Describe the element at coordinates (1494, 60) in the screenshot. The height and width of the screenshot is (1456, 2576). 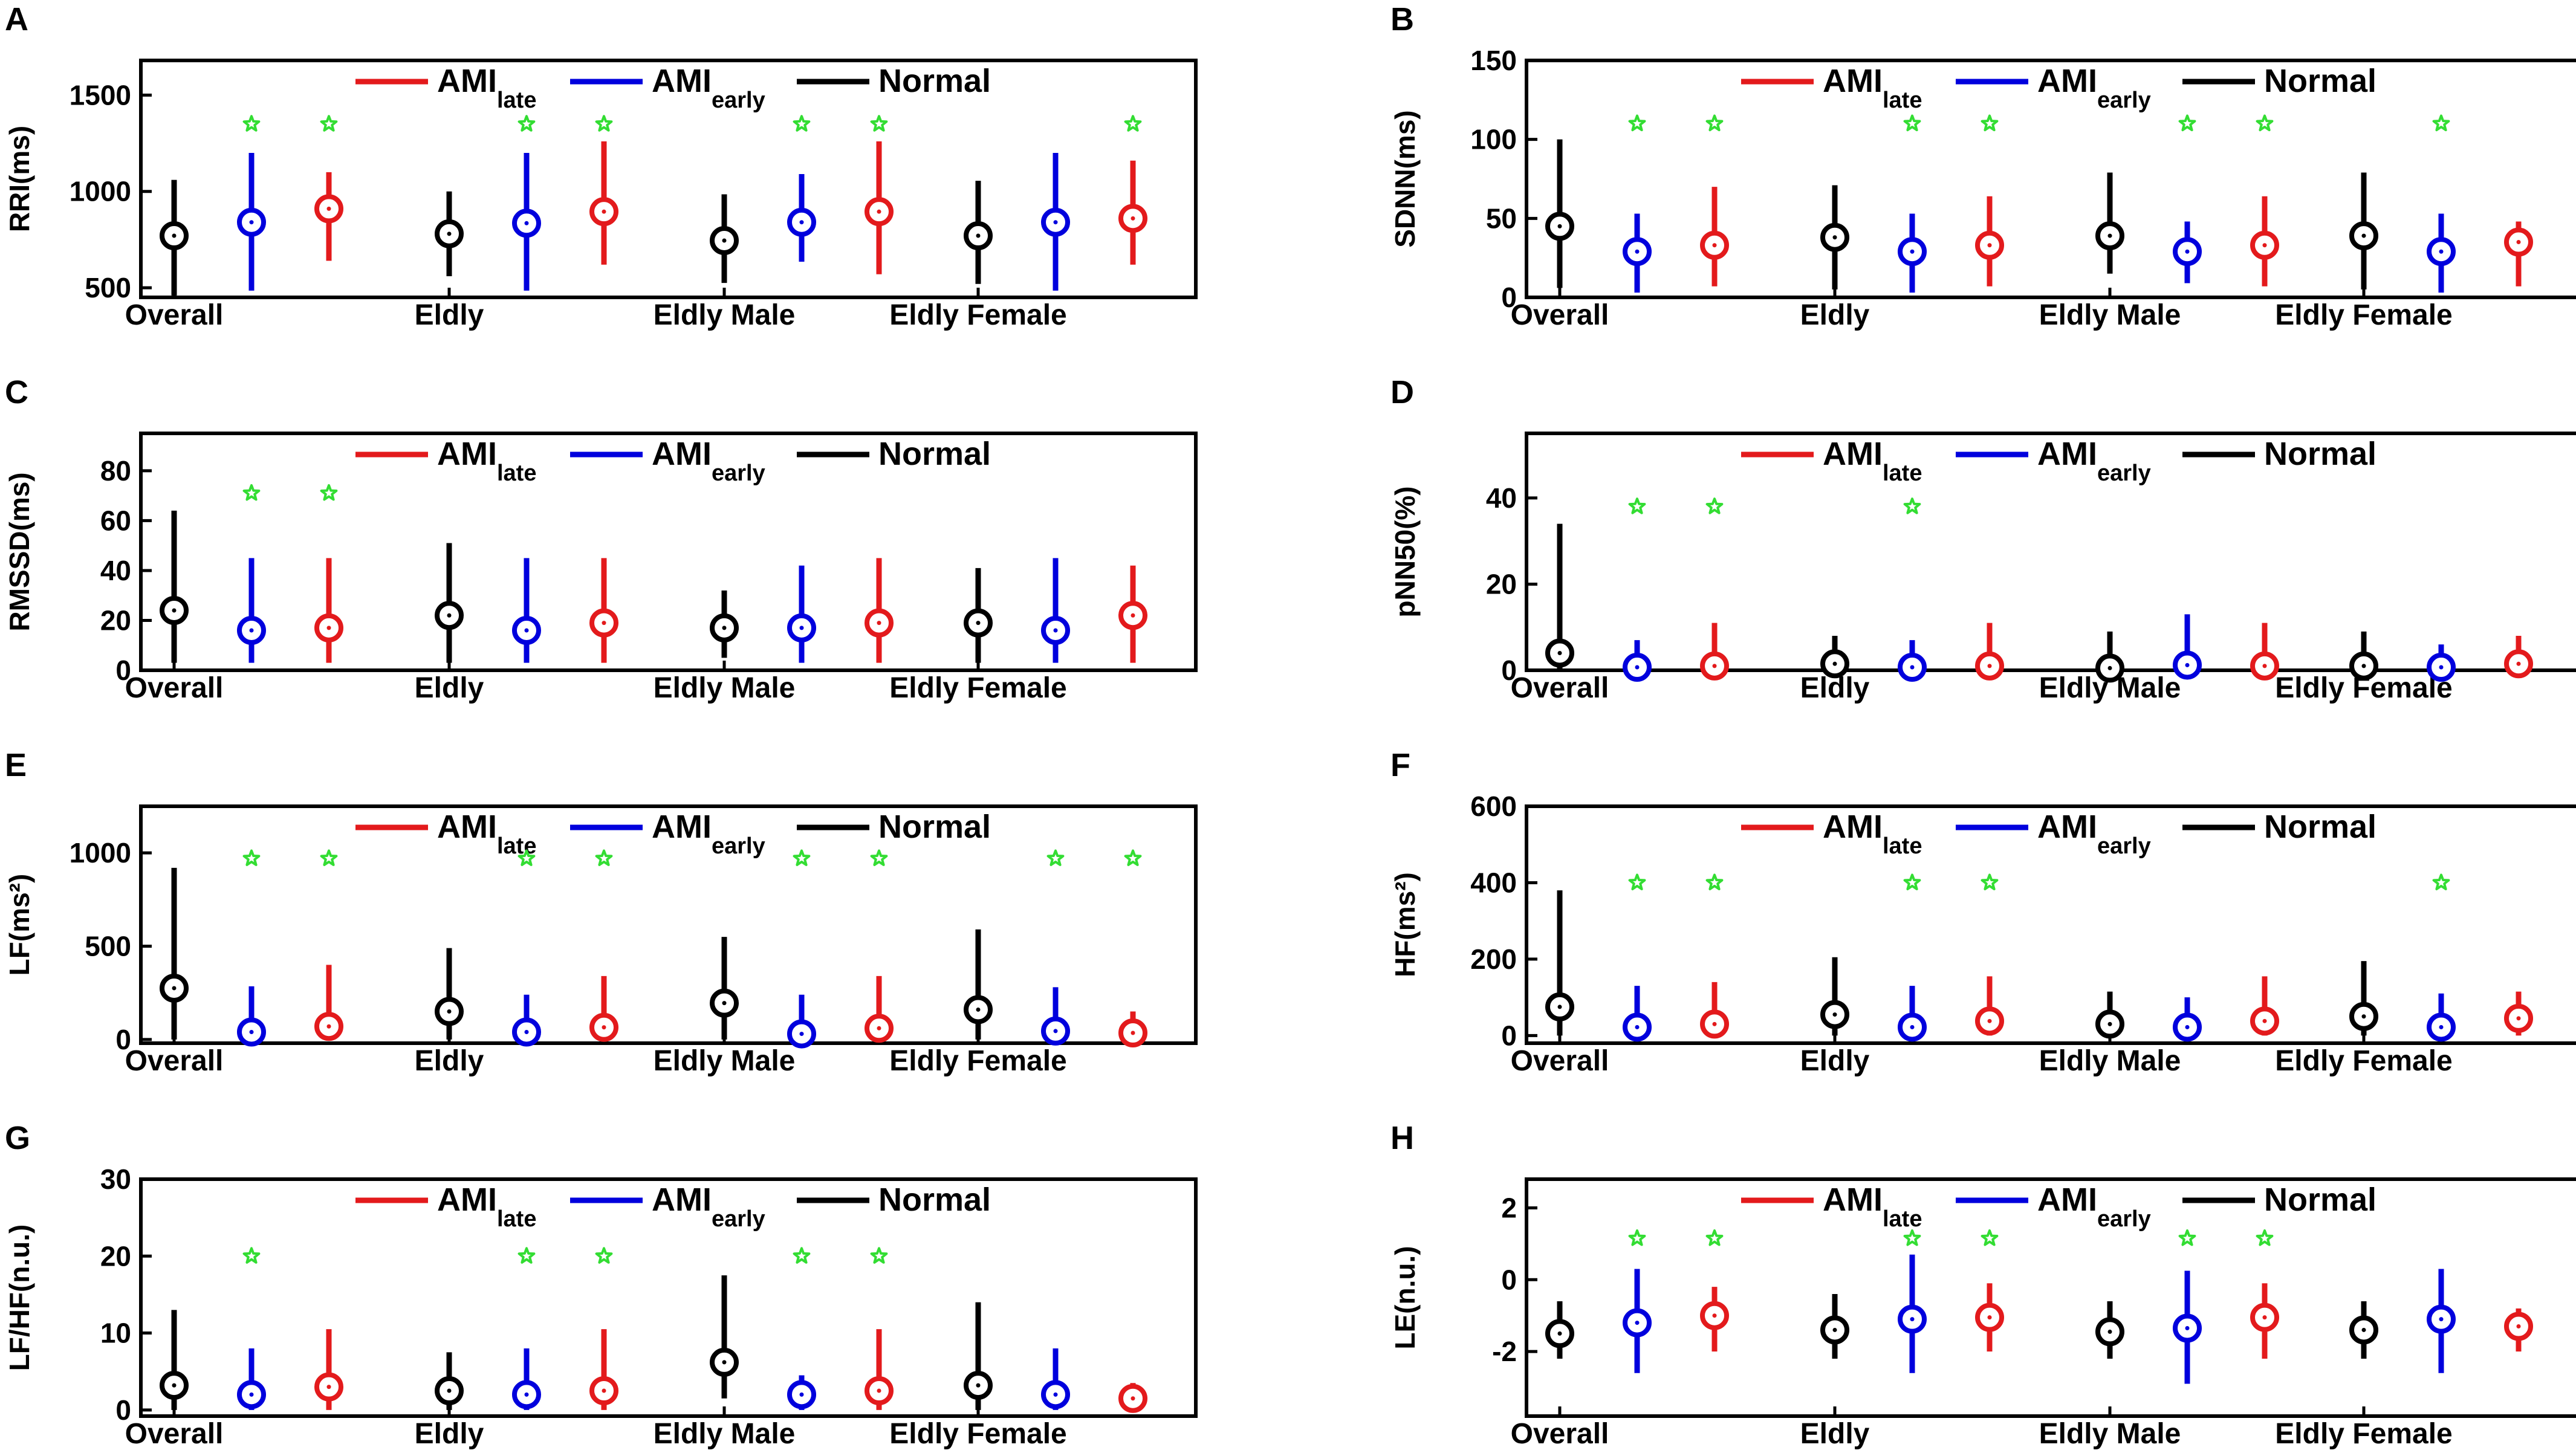
I see `y-tick-label: 150` at that location.